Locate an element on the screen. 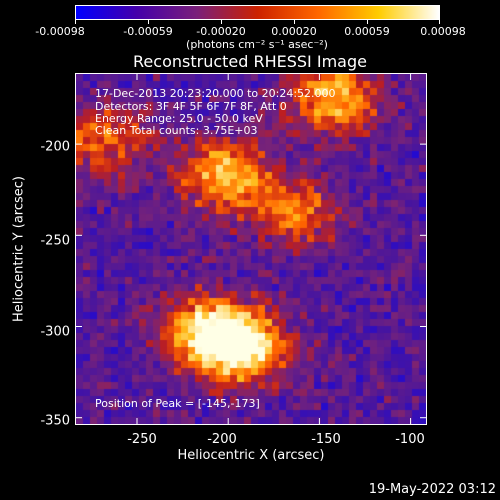 This screenshot has width=500, height=500. info-detectors: Detectors: 3F 4F 5F 6F 7F 8F, Att 0 is located at coordinates (191, 106).